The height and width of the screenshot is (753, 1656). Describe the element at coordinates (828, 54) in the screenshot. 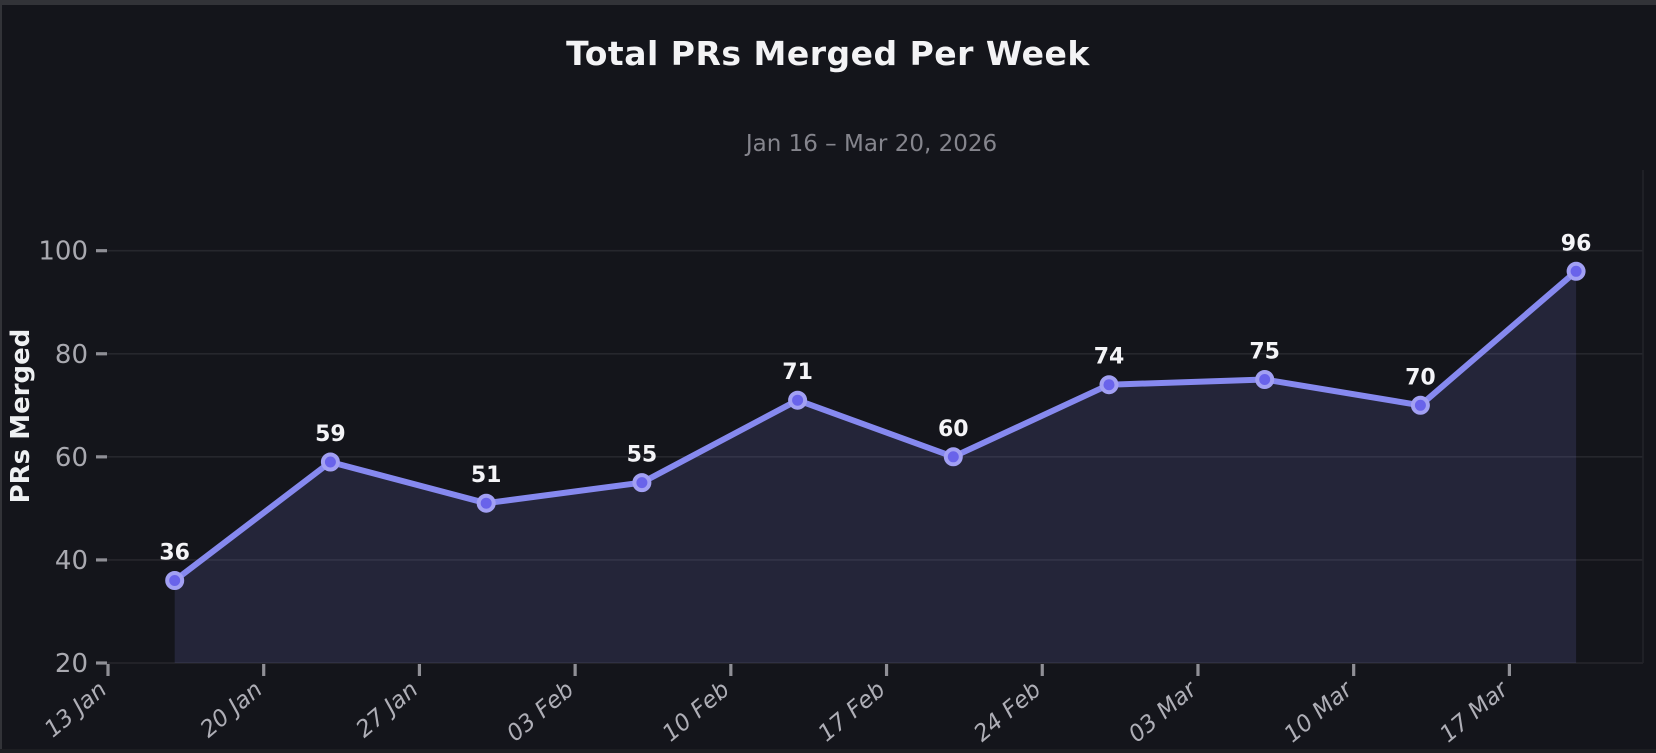

I see `chart-title: Total PRs Merged Per Week` at that location.